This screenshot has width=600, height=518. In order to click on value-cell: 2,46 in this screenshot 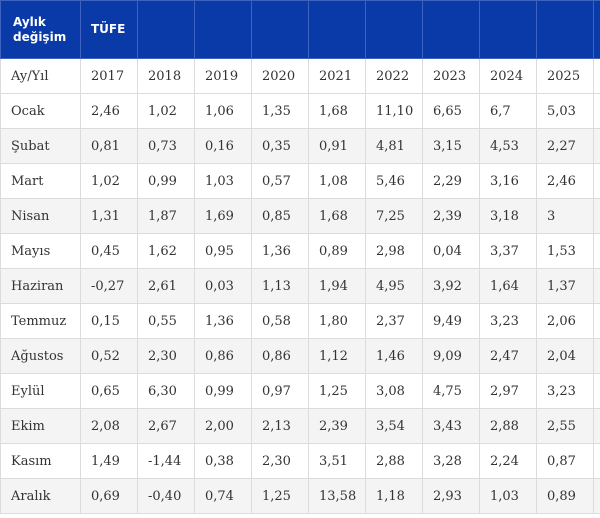, I will do `click(109, 111)`.